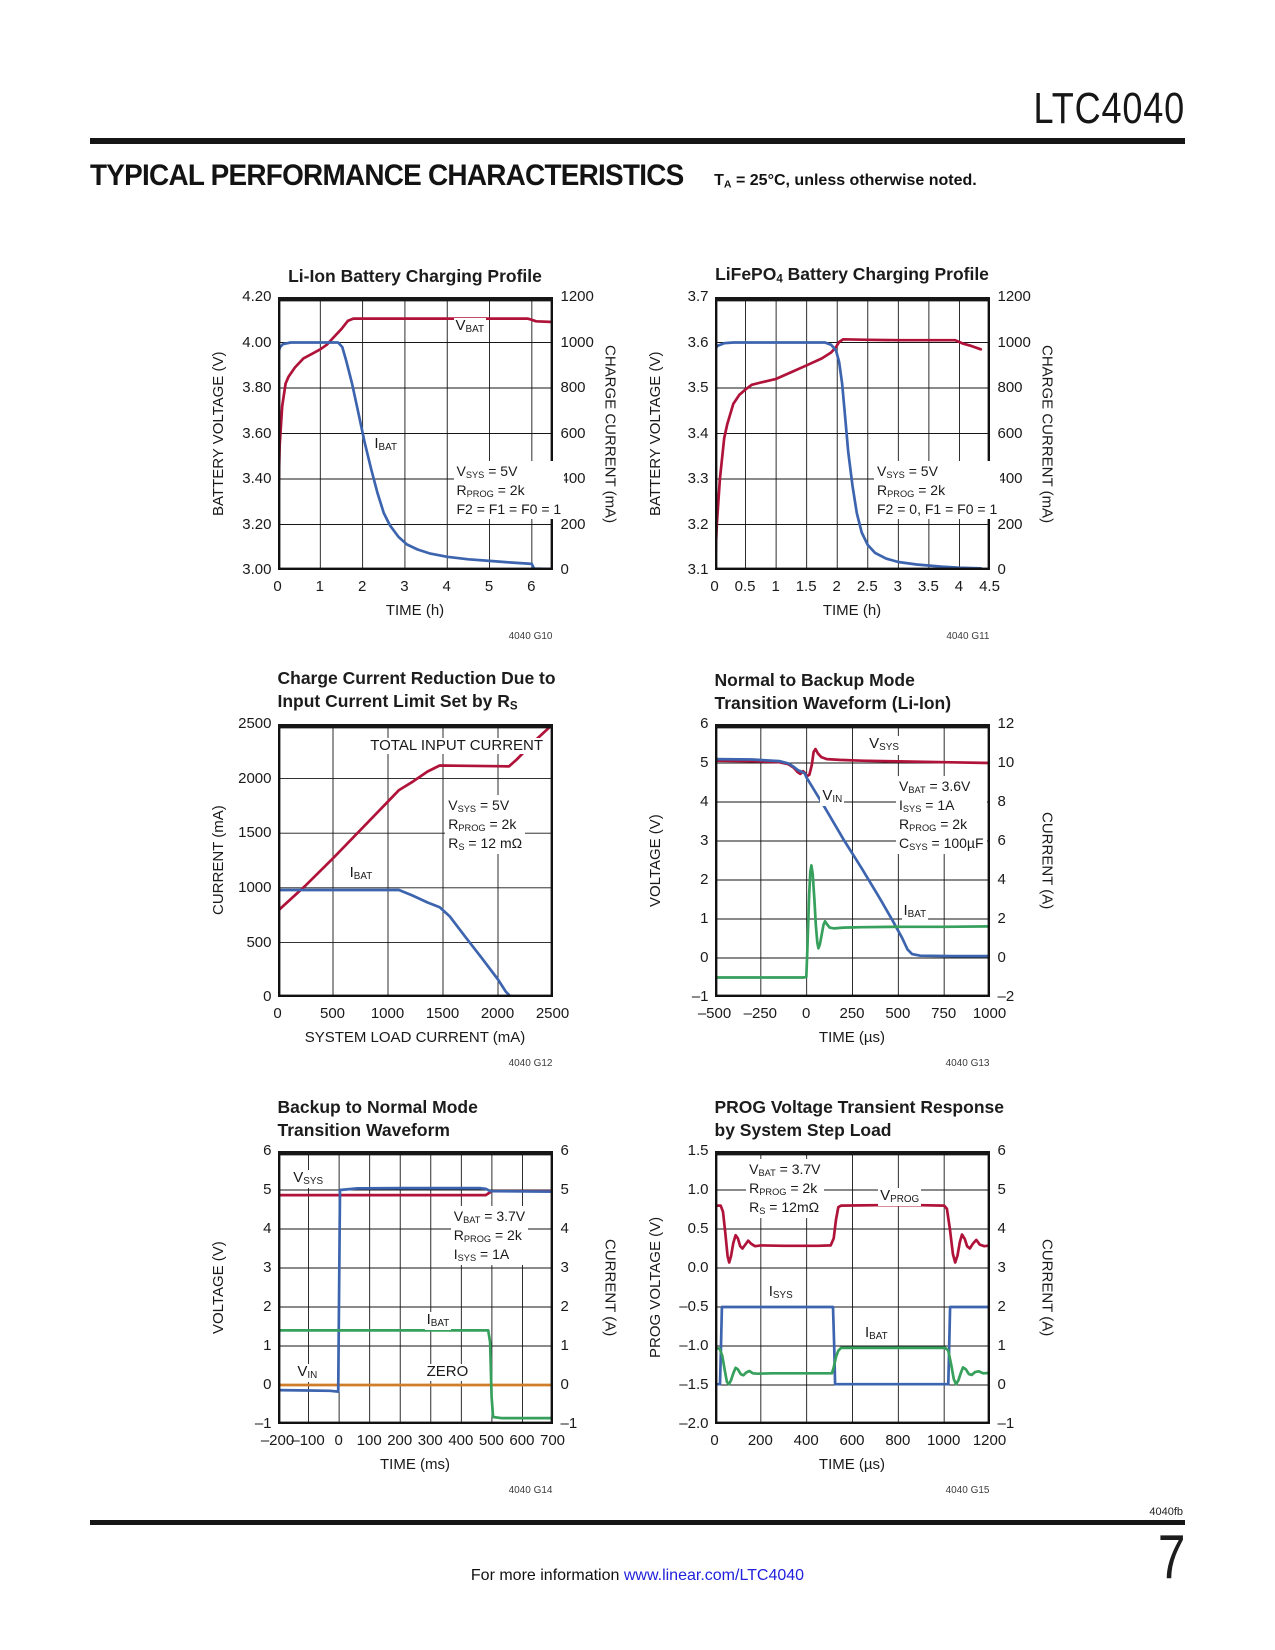  Describe the element at coordinates (458, 678) in the screenshot. I see `chart-title-line: Charge Current Reduction Due to` at that location.